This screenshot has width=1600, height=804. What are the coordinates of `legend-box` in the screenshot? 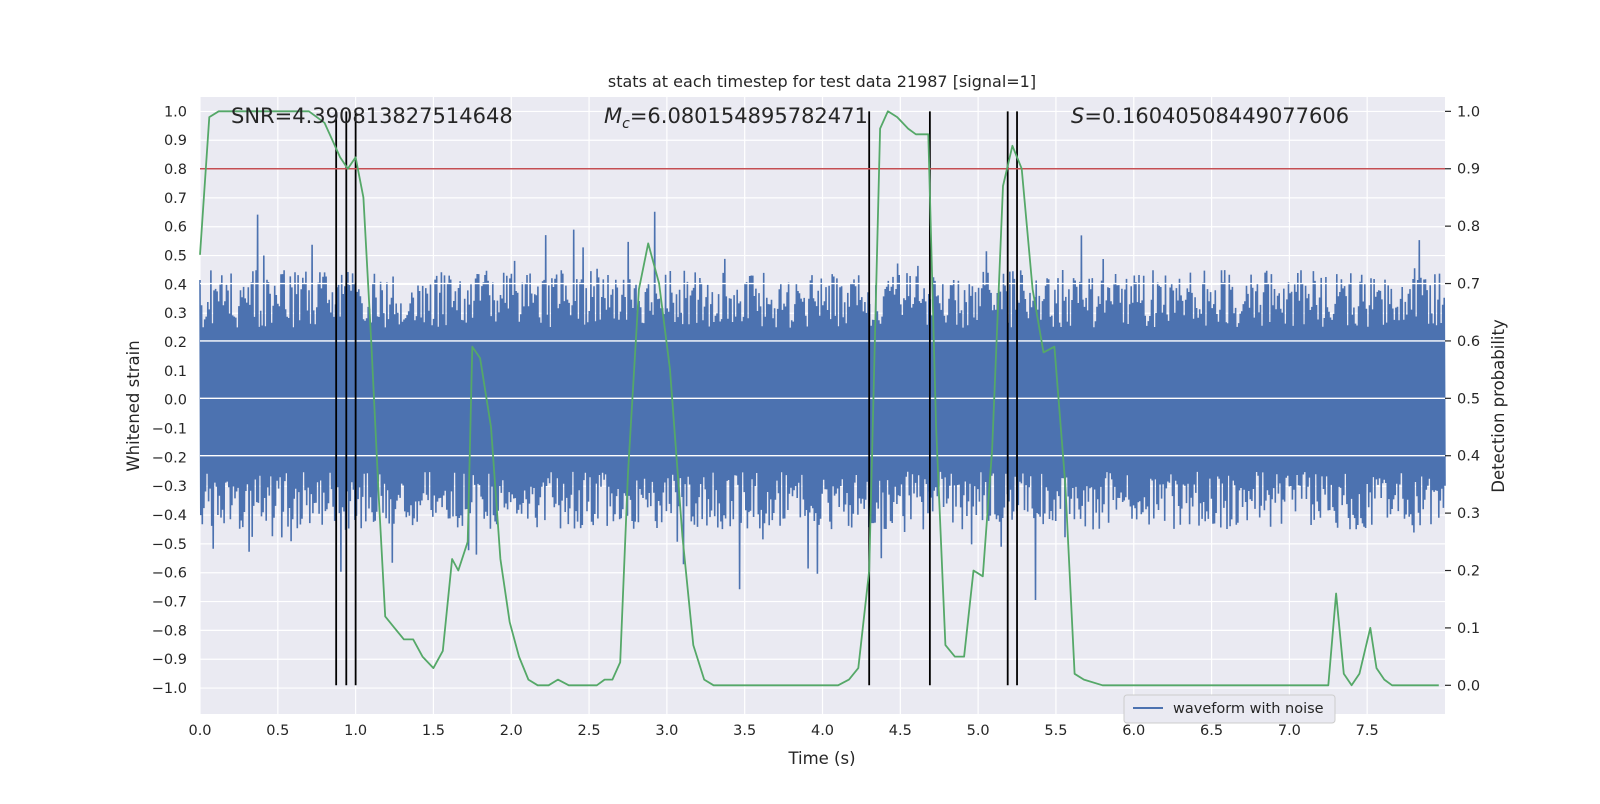 It's located at (1229, 709).